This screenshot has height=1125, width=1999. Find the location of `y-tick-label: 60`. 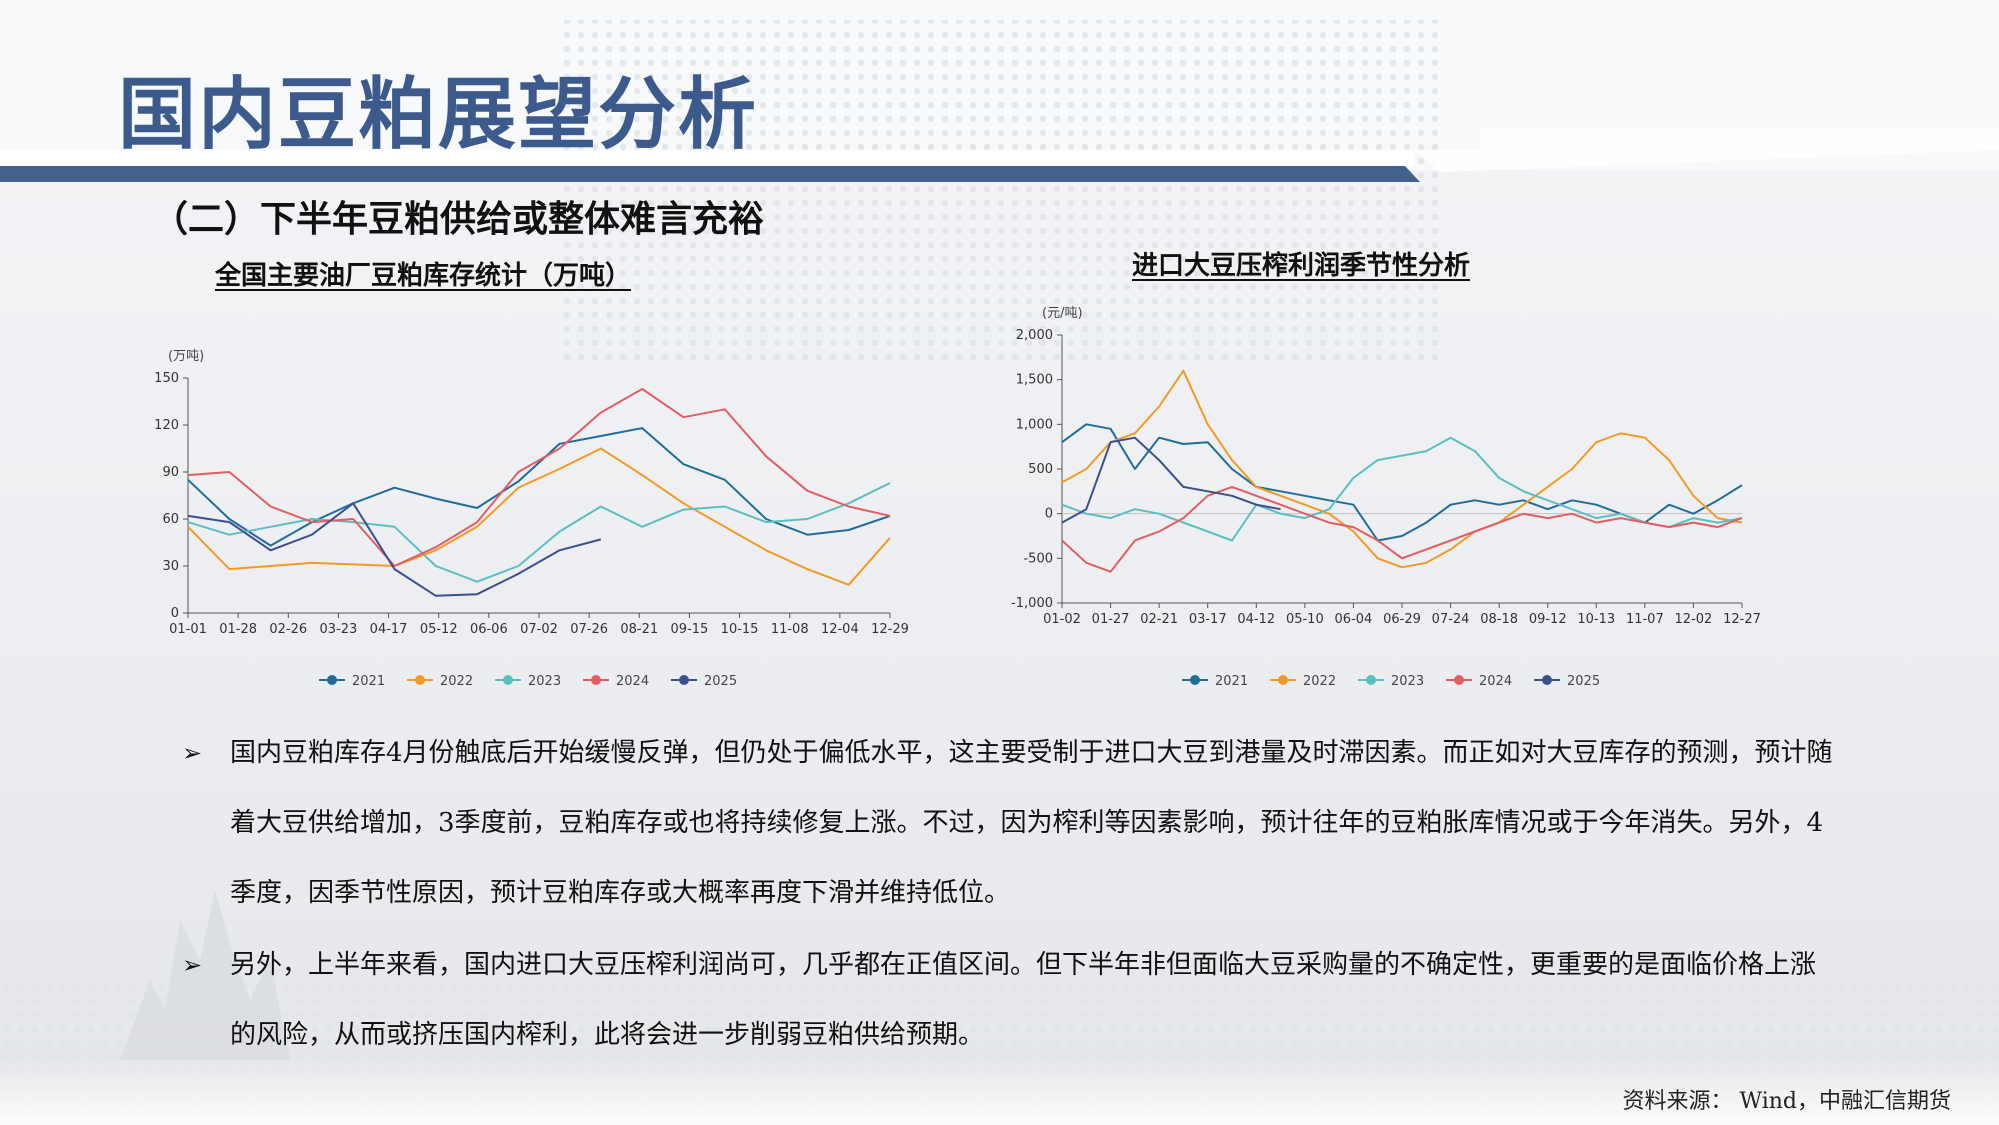

y-tick-label: 60 is located at coordinates (170, 519).